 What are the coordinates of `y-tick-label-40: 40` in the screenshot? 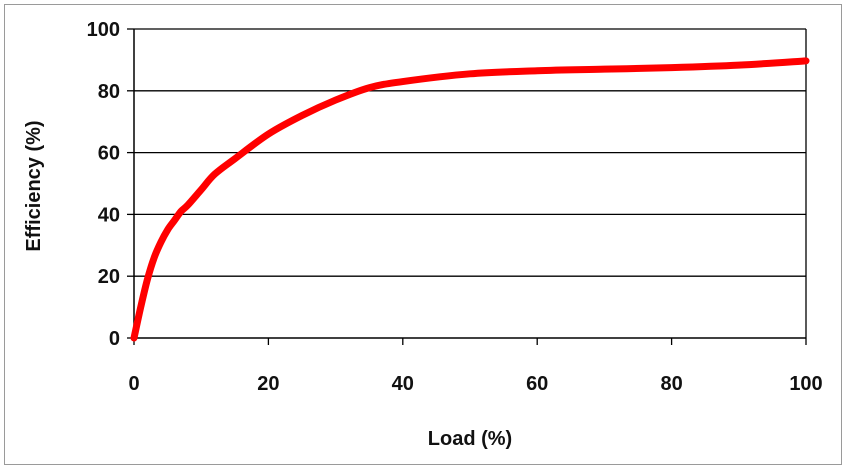 It's located at (109, 215).